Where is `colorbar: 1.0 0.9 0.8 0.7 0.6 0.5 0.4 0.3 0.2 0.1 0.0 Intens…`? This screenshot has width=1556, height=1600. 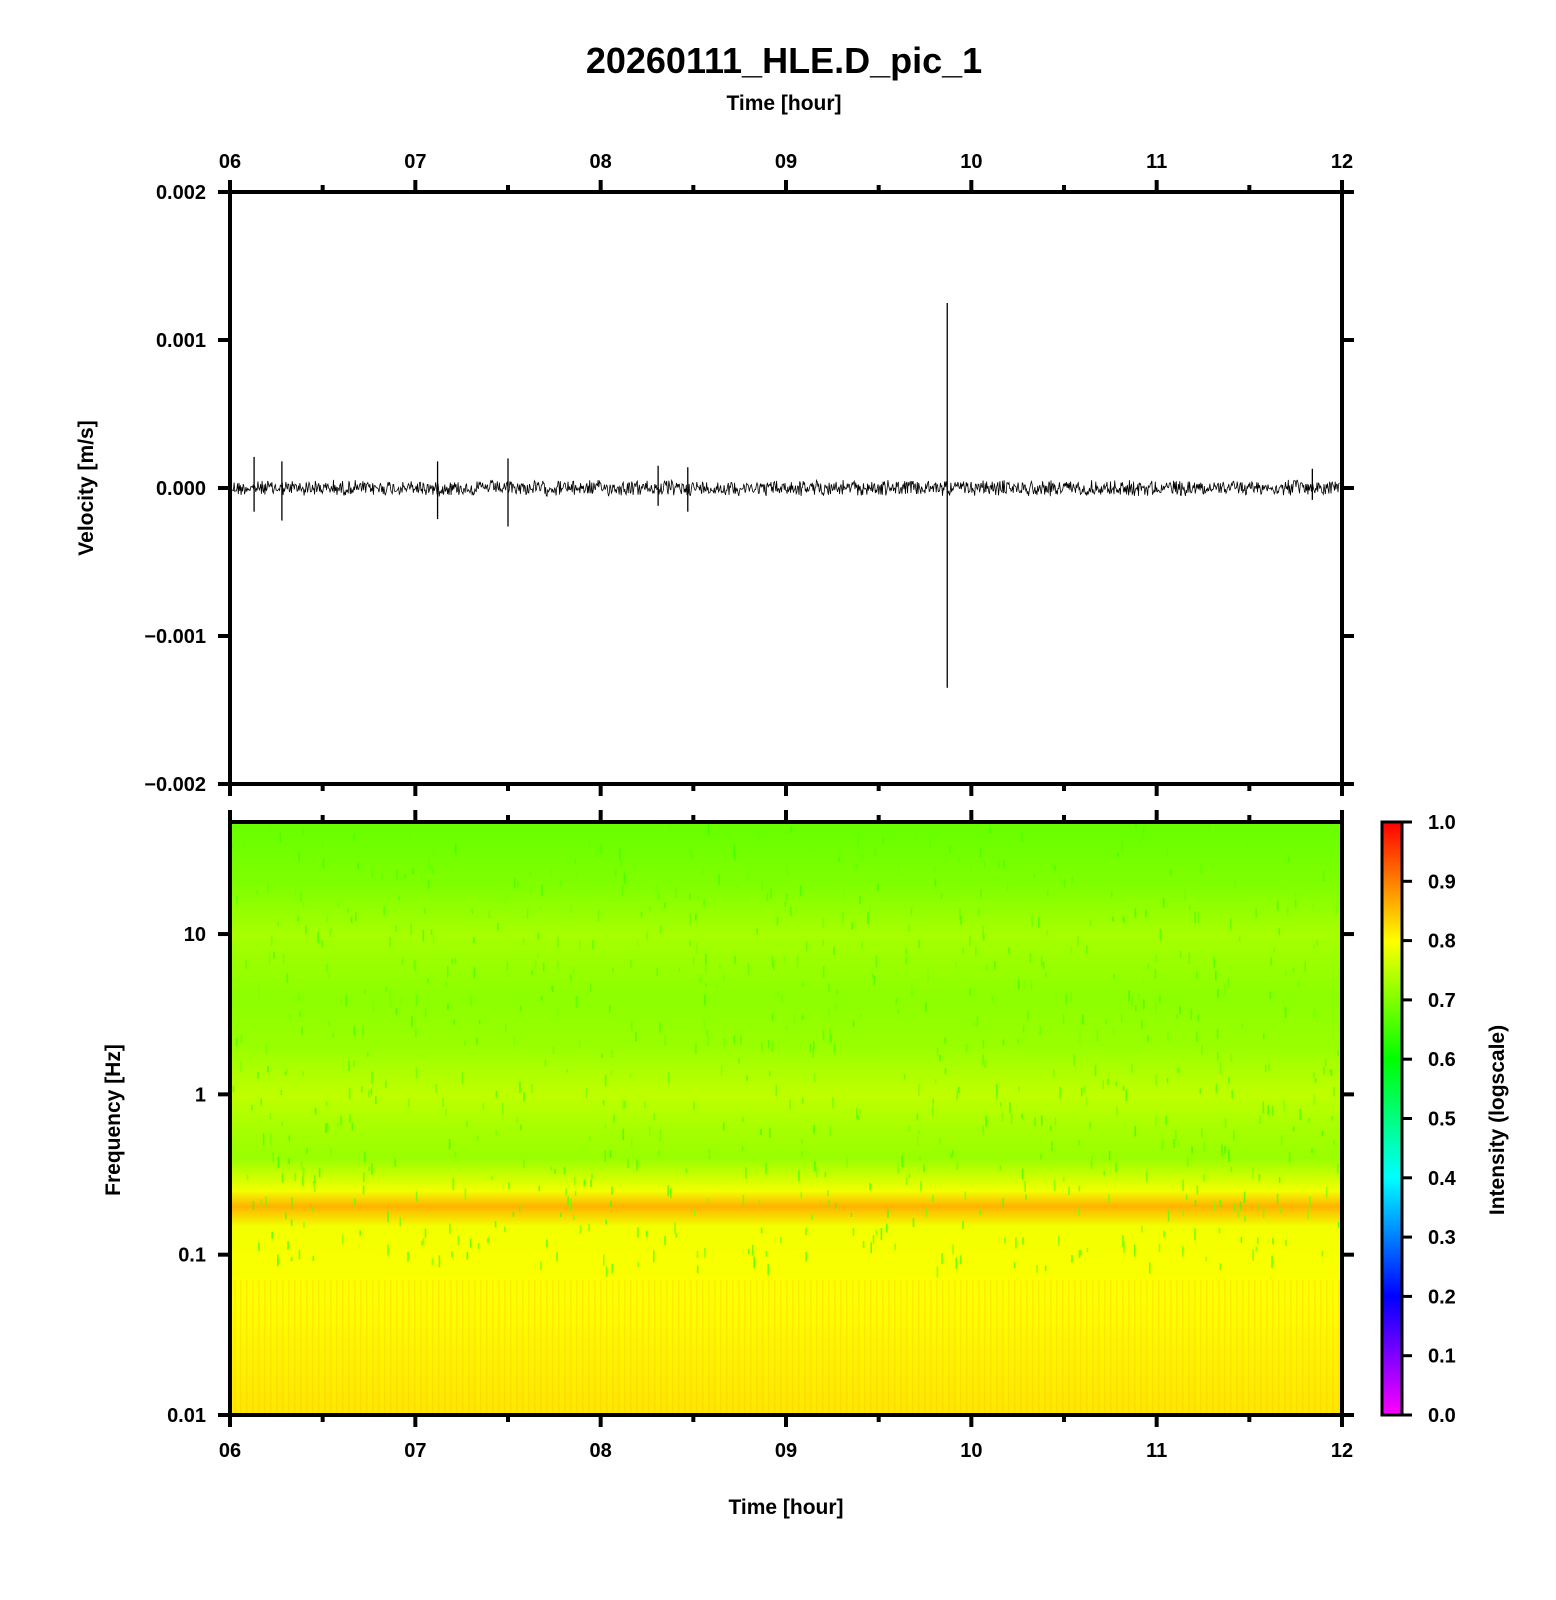
colorbar: 1.0 0.9 0.8 0.7 0.6 0.5 0.4 0.3 0.2 0.1 0.0 Intens… is located at coordinates (1444, 1119).